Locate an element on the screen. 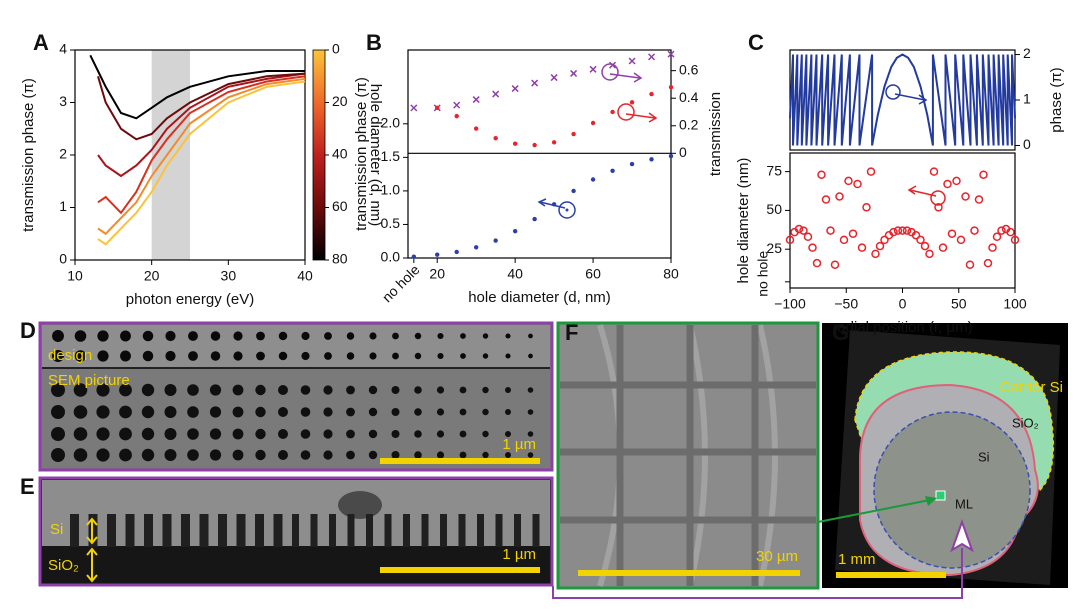 This screenshot has height=609, width=1080. panel-f: F 30 µm is located at coordinates (688, 455).